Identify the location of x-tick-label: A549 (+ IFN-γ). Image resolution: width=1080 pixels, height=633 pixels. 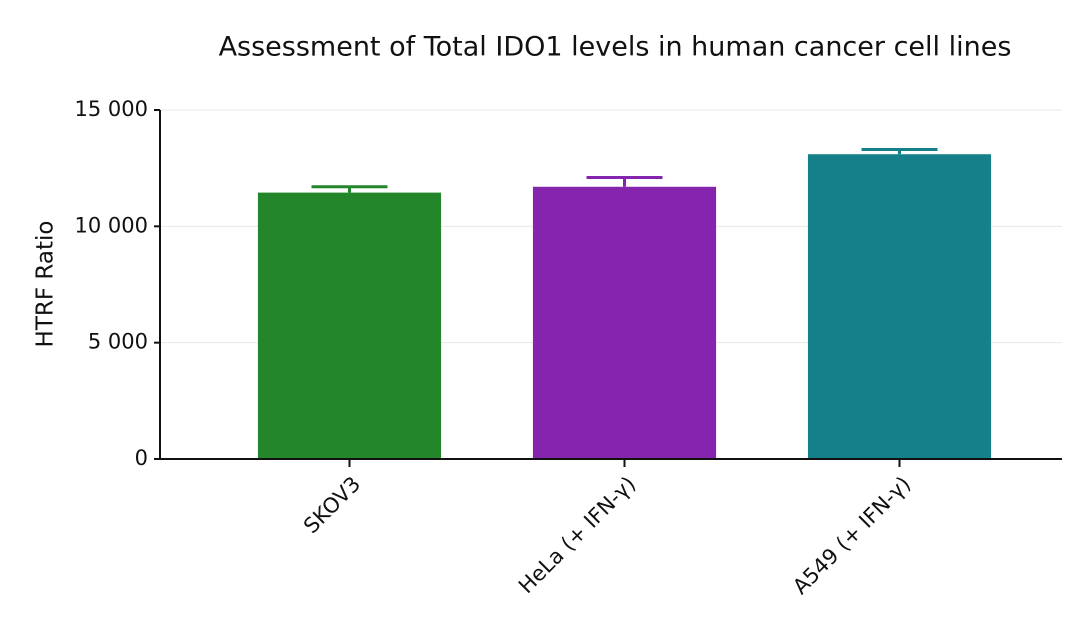
(851, 535).